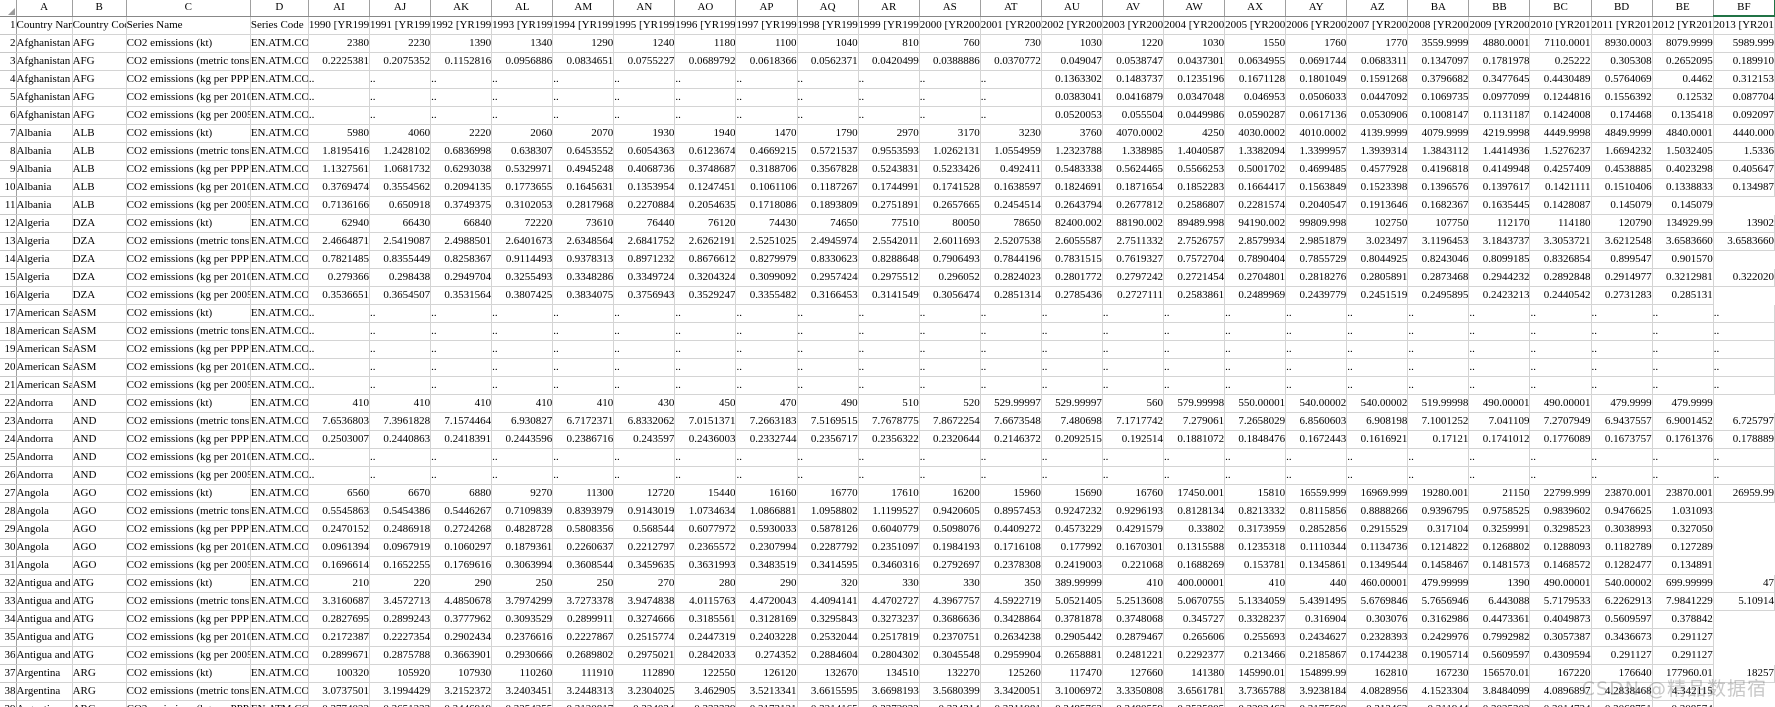 Image resolution: width=1775 pixels, height=707 pixels. I want to click on table-cell: 0.2899671, so click(339, 655).